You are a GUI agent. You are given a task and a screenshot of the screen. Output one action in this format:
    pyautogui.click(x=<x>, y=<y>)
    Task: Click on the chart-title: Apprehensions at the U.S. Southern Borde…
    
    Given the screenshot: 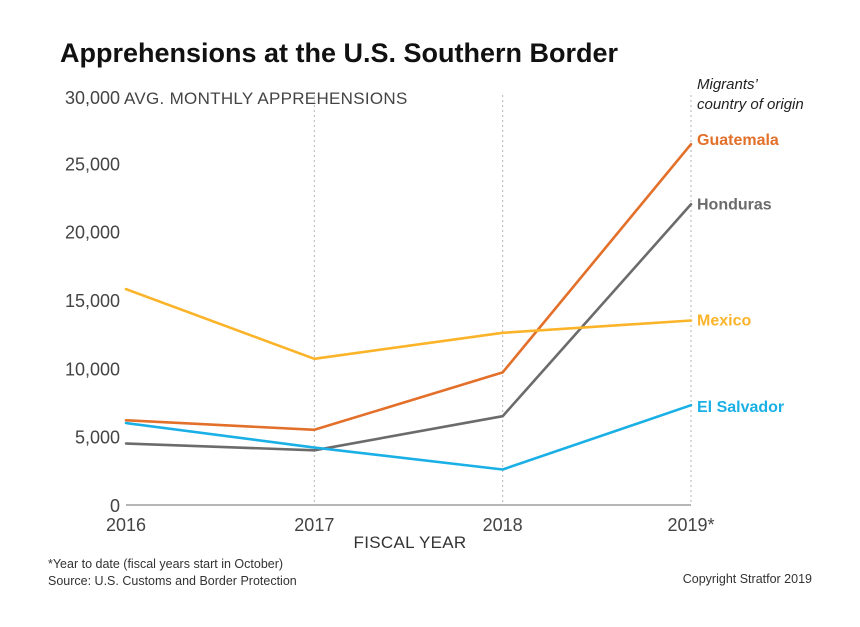 What is the action you would take?
    pyautogui.click(x=339, y=53)
    